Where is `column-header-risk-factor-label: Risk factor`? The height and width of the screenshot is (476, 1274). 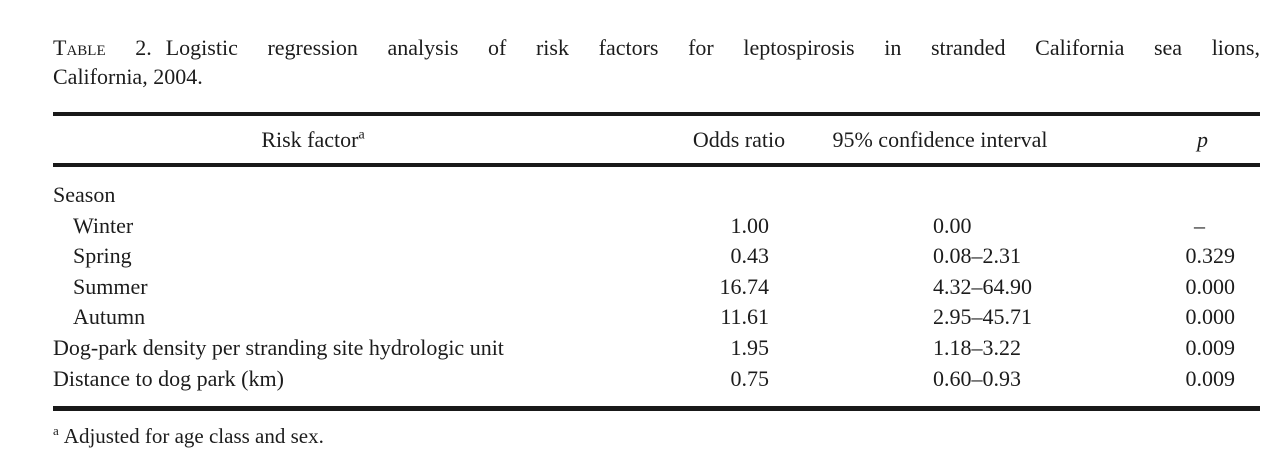
column-header-risk-factor-label: Risk factor is located at coordinates (310, 139).